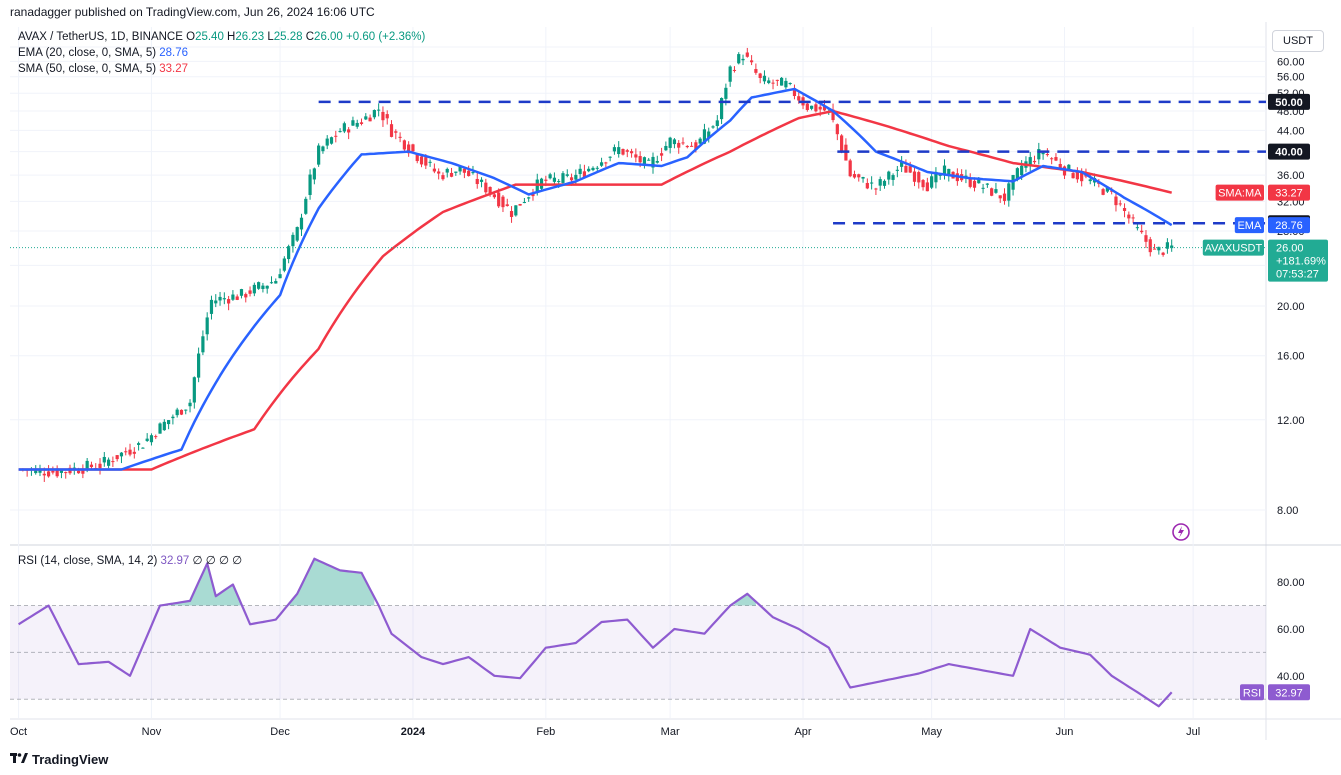 This screenshot has width=1341, height=775. Describe the element at coordinates (231, 37) in the screenshot. I see `high-label: H` at that location.